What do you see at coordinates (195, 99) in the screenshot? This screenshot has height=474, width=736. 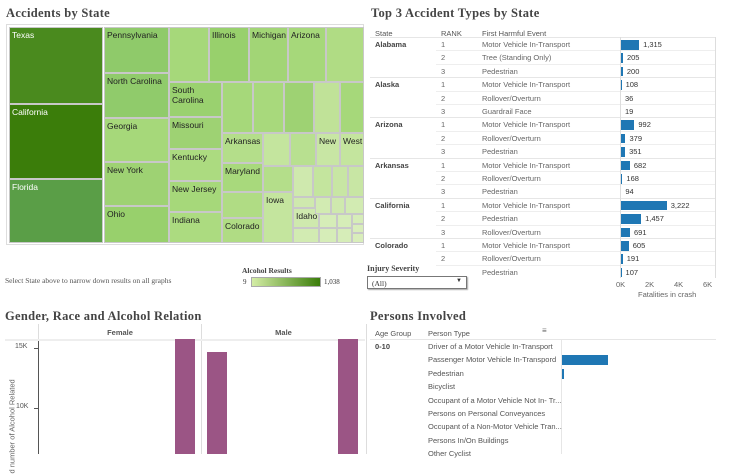 I see `treemap-tile-south-carolina: South Carolina` at bounding box center [195, 99].